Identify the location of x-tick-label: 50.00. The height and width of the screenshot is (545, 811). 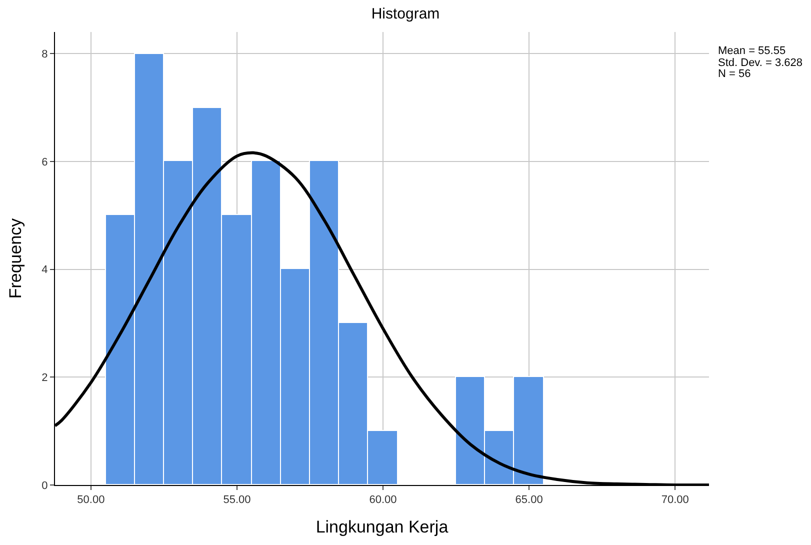
(91, 500).